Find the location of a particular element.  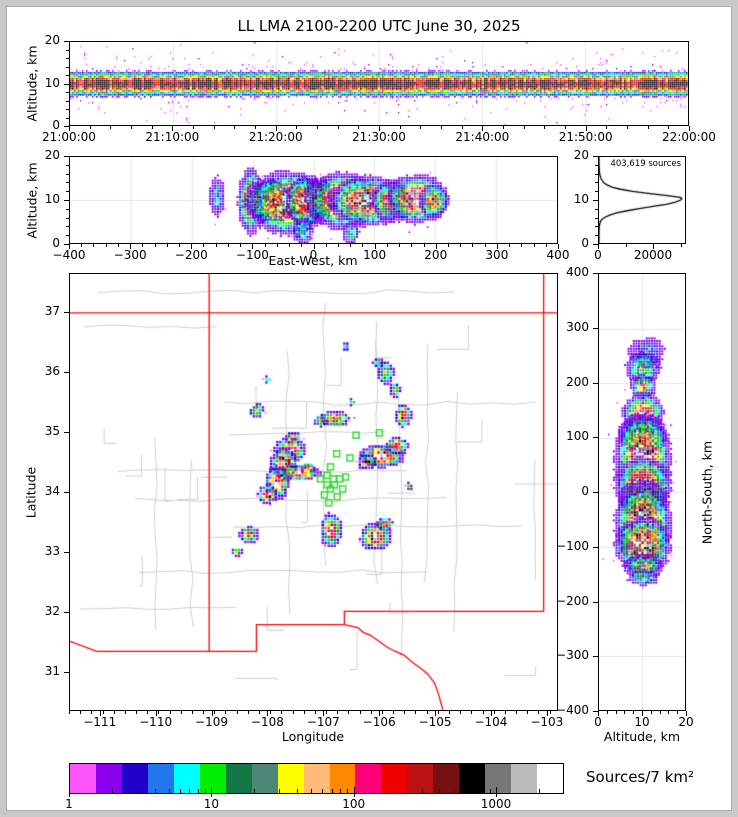

map-xlabel: Longitude is located at coordinates (313, 736).